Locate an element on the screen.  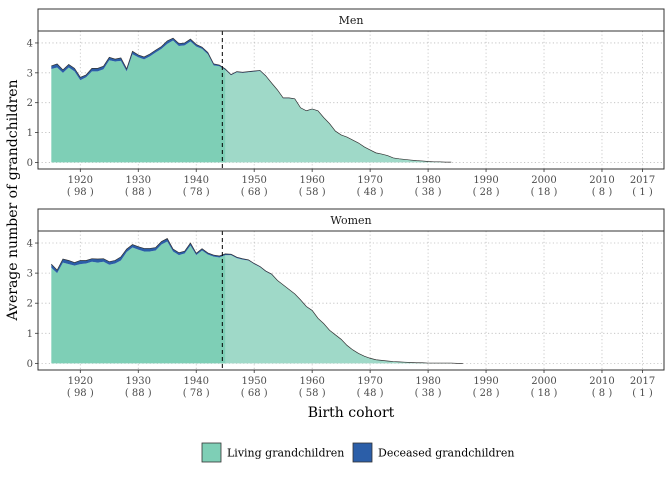
area-living-recent-women is located at coordinates (341, 309).